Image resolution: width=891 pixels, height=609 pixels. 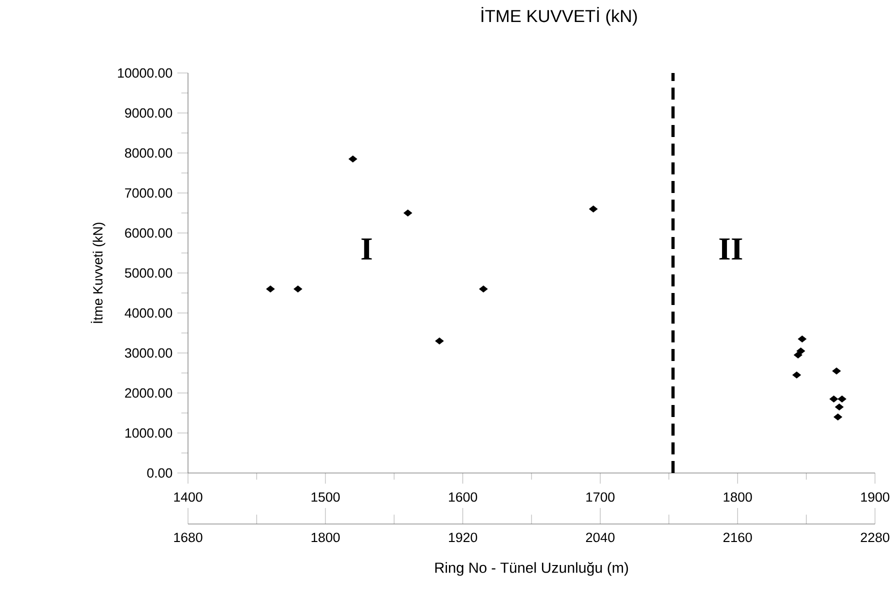 What do you see at coordinates (145, 73) in the screenshot?
I see `y-tick-label: 10000.00` at bounding box center [145, 73].